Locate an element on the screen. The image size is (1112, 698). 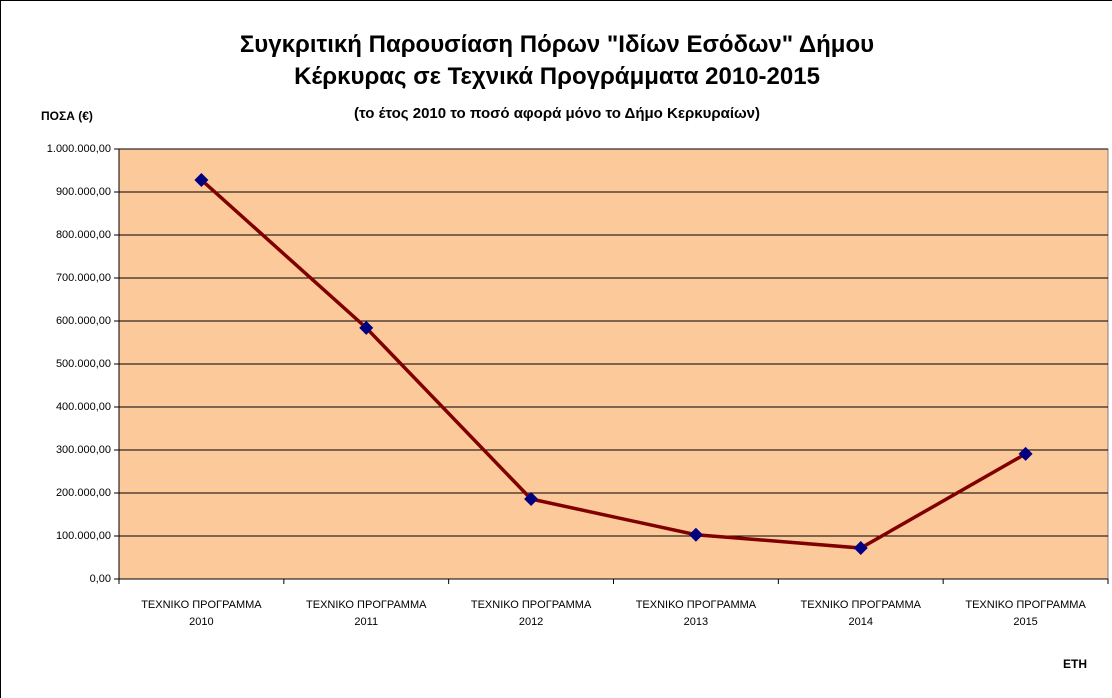
y-tick-label: 900.000,00 is located at coordinates (83, 192).